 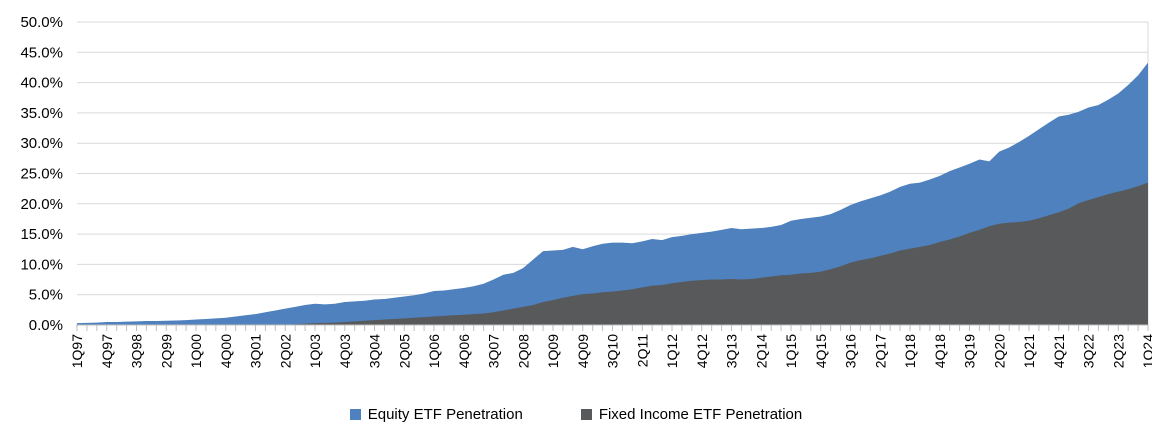 What do you see at coordinates (553, 351) in the screenshot?
I see `x-axis-label: 1Q09` at bounding box center [553, 351].